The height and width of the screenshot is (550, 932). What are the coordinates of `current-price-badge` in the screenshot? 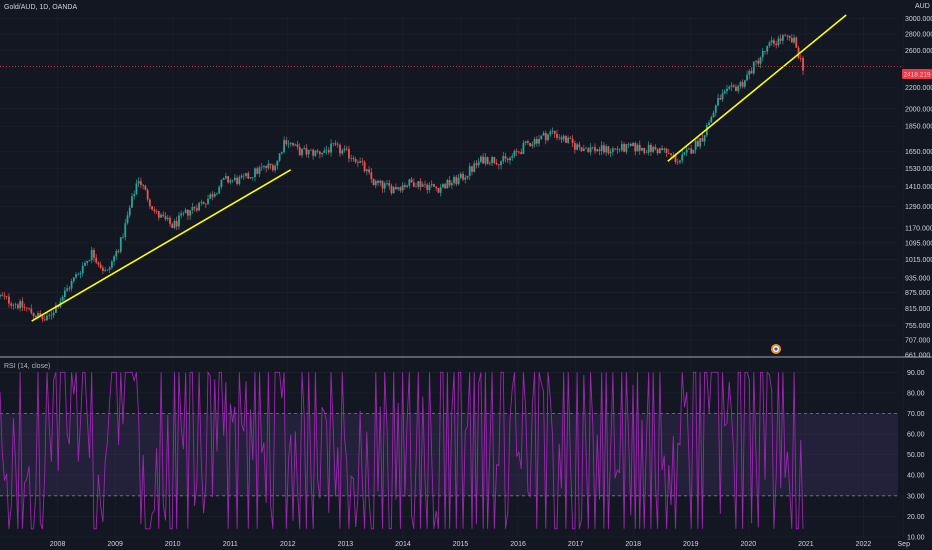 It's located at (917, 74).